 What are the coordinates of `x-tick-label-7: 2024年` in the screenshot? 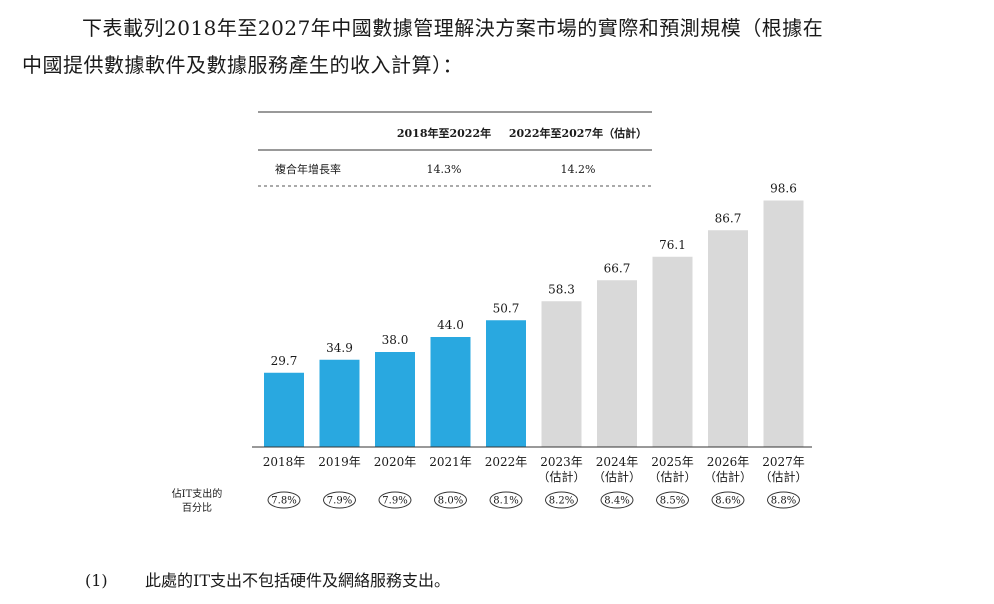 It's located at (617, 462).